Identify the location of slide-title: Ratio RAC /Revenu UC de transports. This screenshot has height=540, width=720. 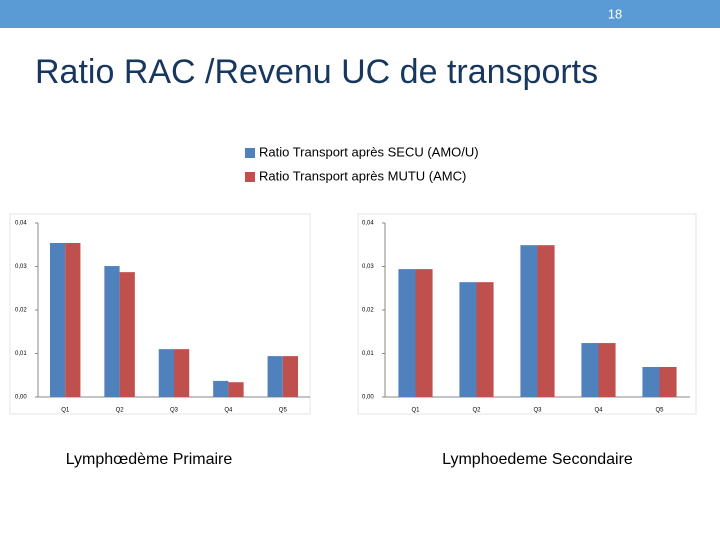
(316, 72).